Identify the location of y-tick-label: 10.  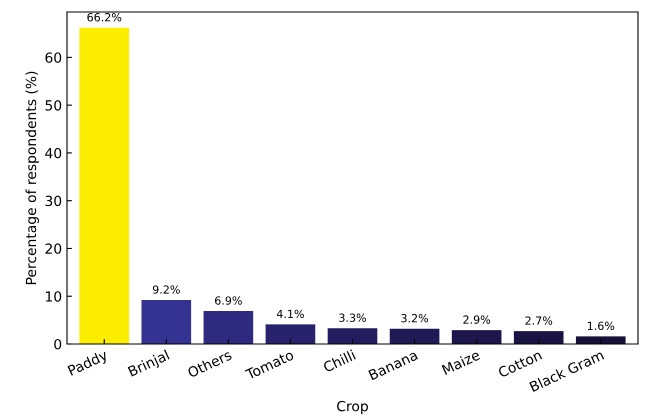
(54, 296).